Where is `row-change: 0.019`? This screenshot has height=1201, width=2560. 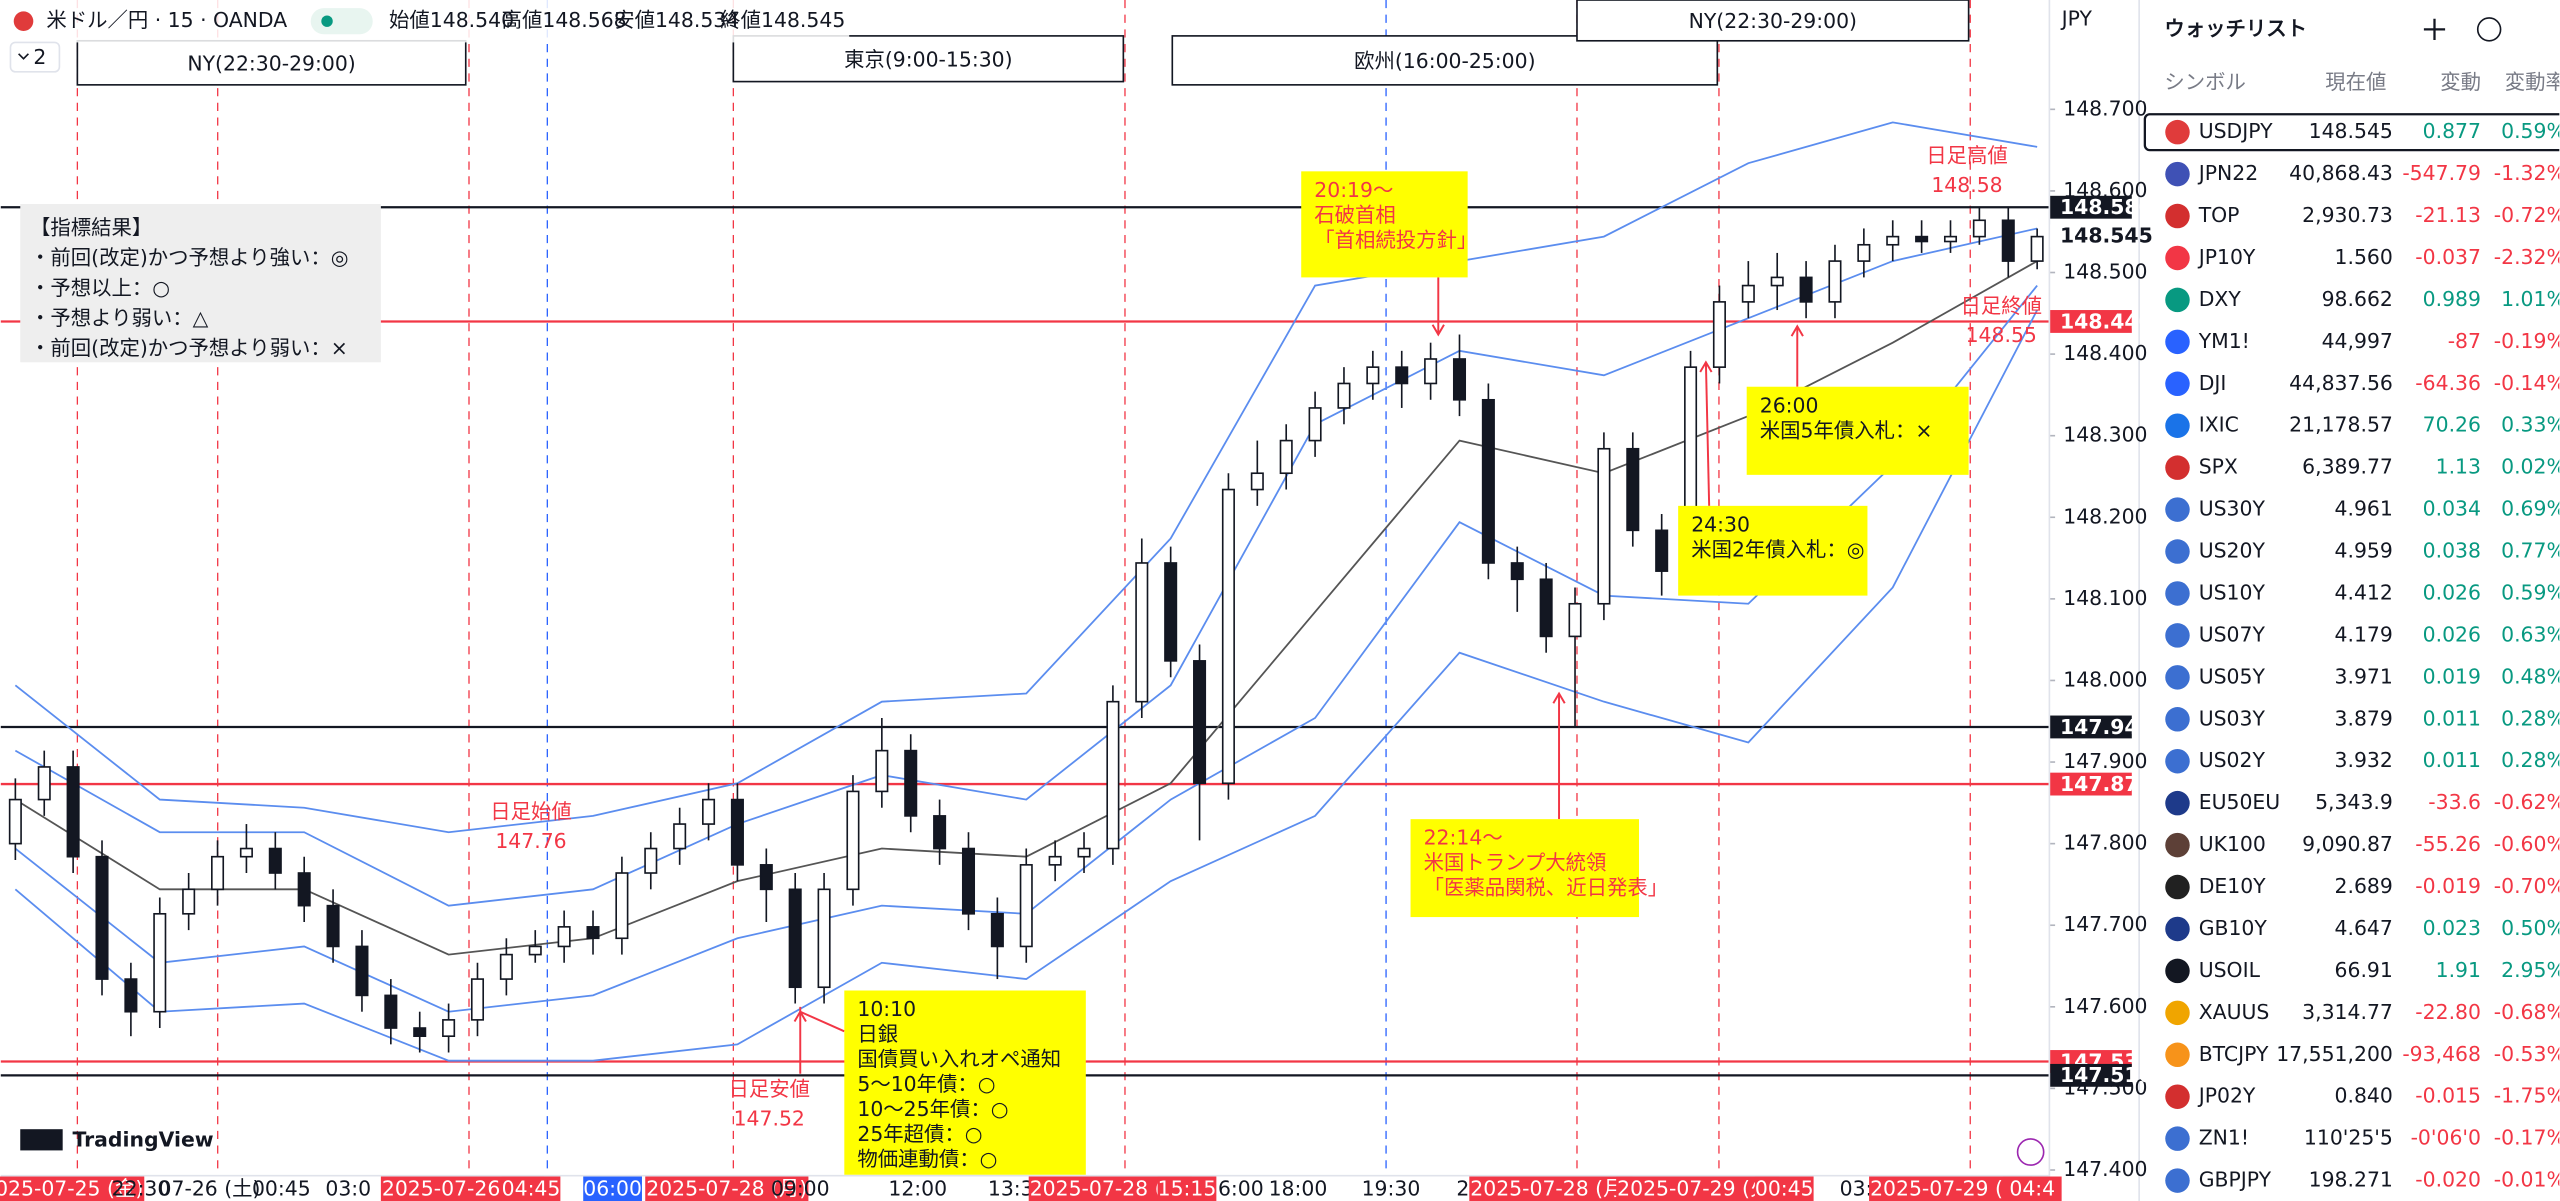 row-change: 0.019 is located at coordinates (2452, 676).